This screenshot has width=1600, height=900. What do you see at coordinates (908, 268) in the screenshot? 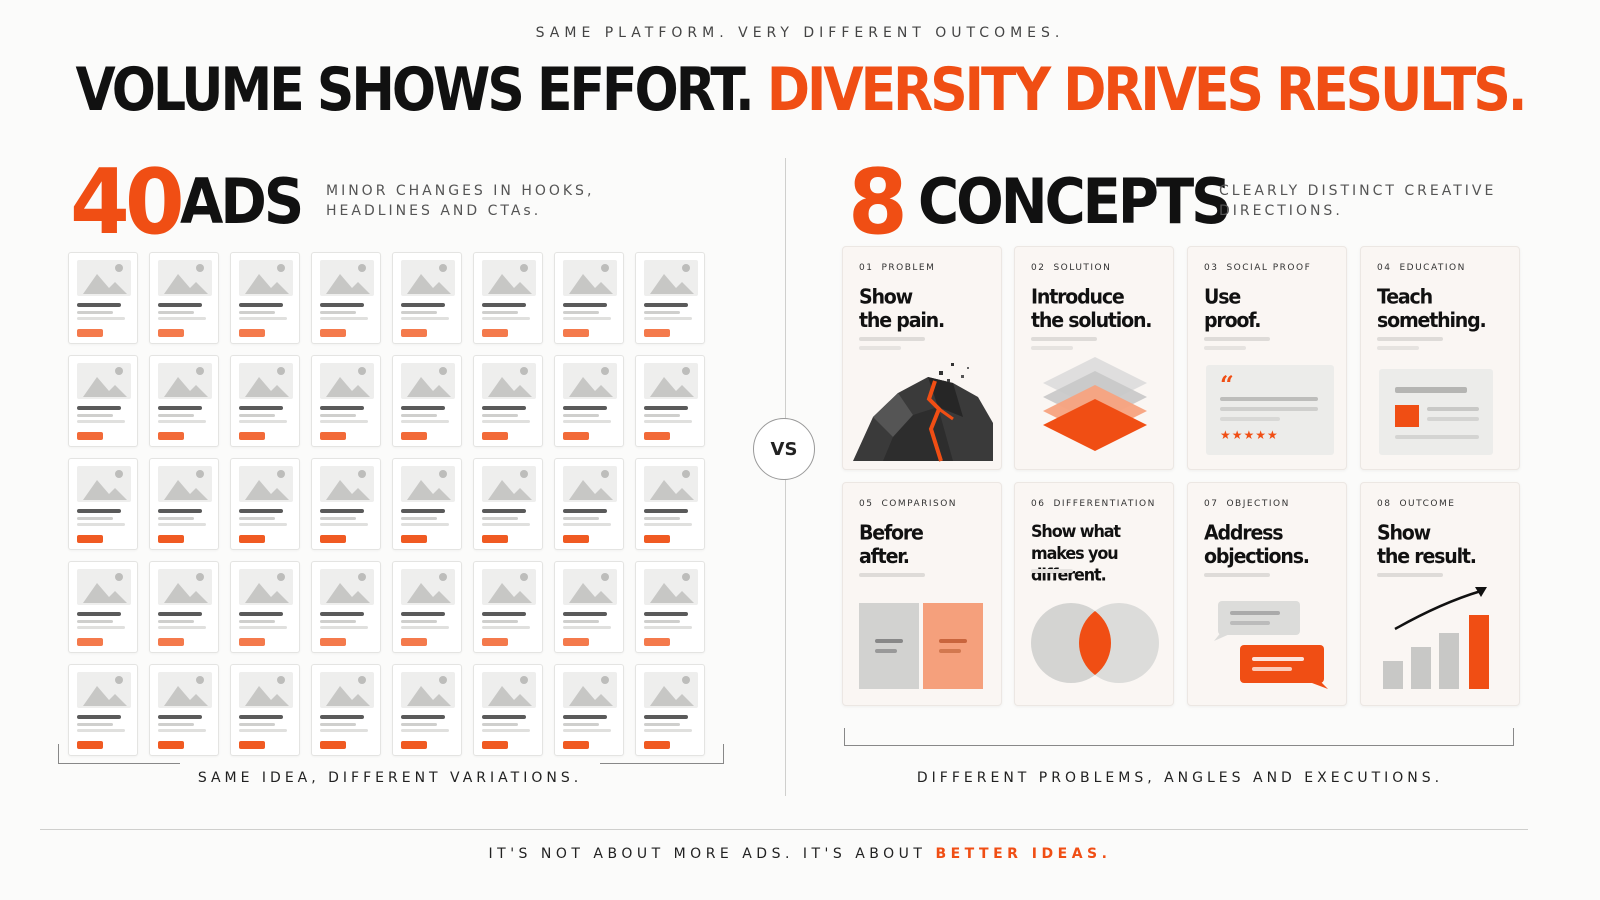
I see `concept-tag: PROBLEM` at bounding box center [908, 268].